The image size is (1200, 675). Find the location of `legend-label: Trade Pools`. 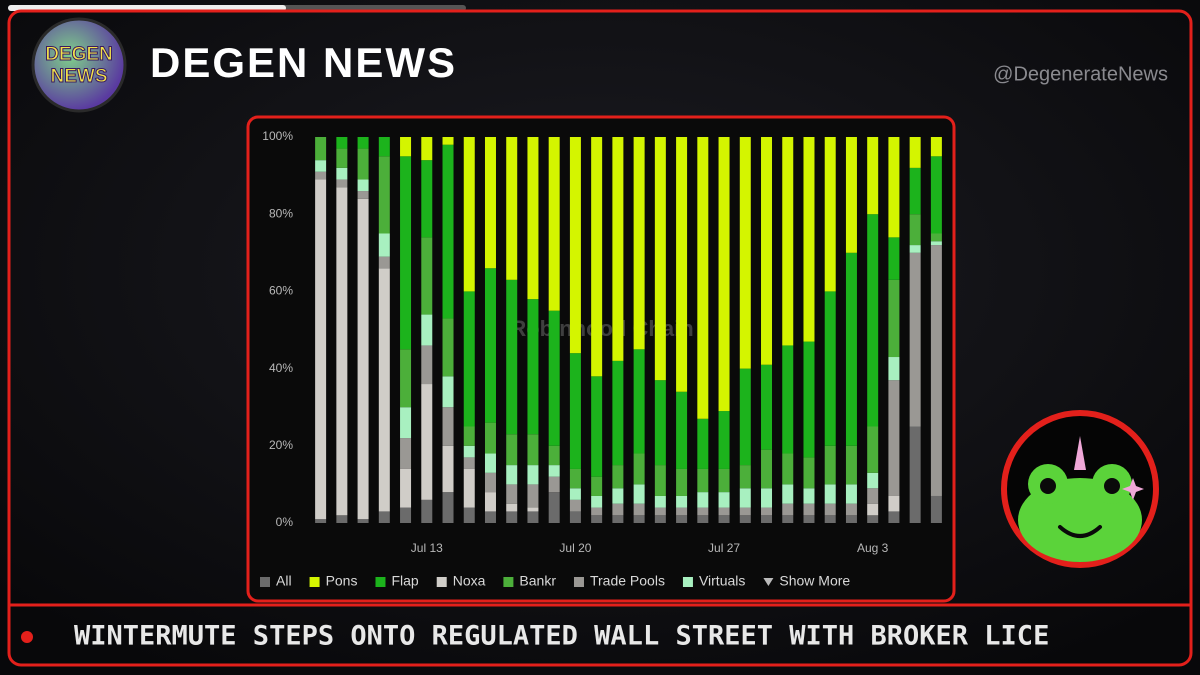

legend-label: Trade Pools is located at coordinates (627, 581).